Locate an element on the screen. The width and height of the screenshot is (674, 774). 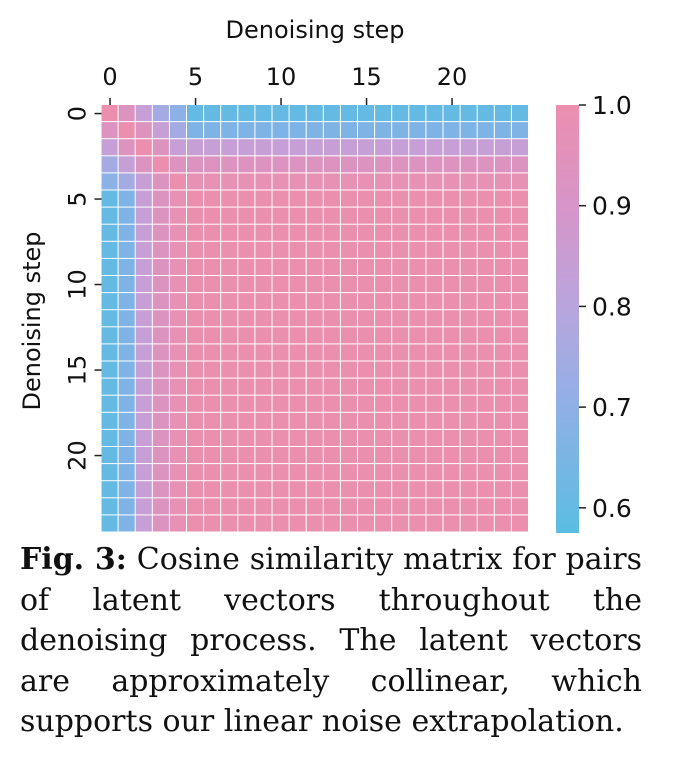
colorbar-tick-label: 0.7 is located at coordinates (612, 407).